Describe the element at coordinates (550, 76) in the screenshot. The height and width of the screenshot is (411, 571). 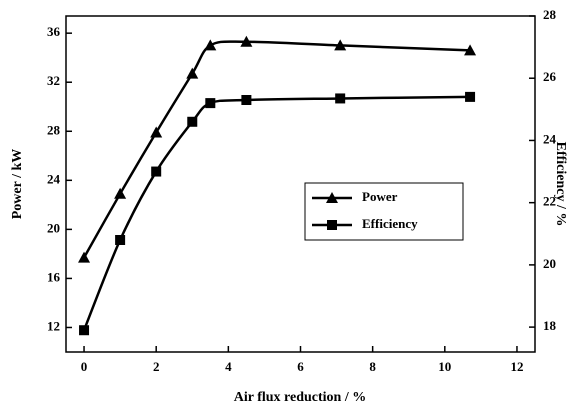
I see `y2-tick-label: 26` at that location.